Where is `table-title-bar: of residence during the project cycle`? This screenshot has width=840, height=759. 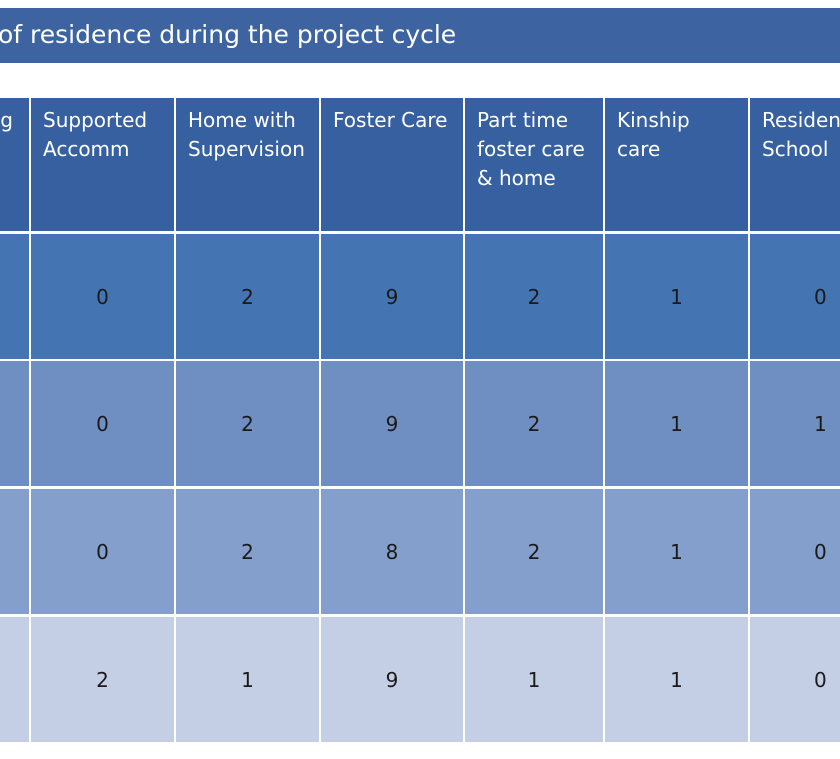 table-title-bar: of residence during the project cycle is located at coordinates (420, 35).